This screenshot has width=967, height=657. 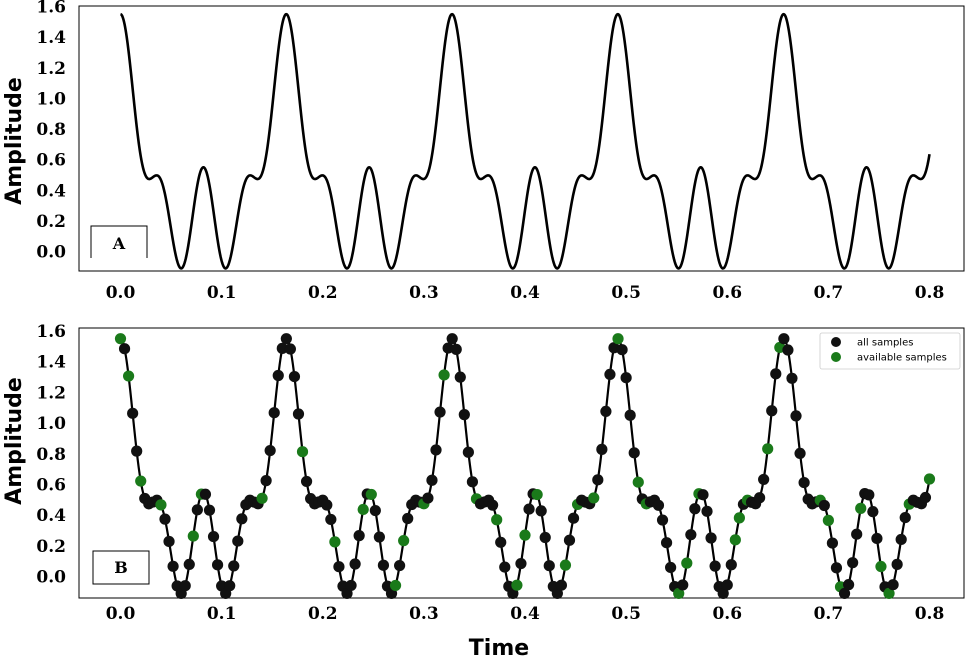 I want to click on panel-b-x-tick-label: 0.5, so click(x=626, y=614).